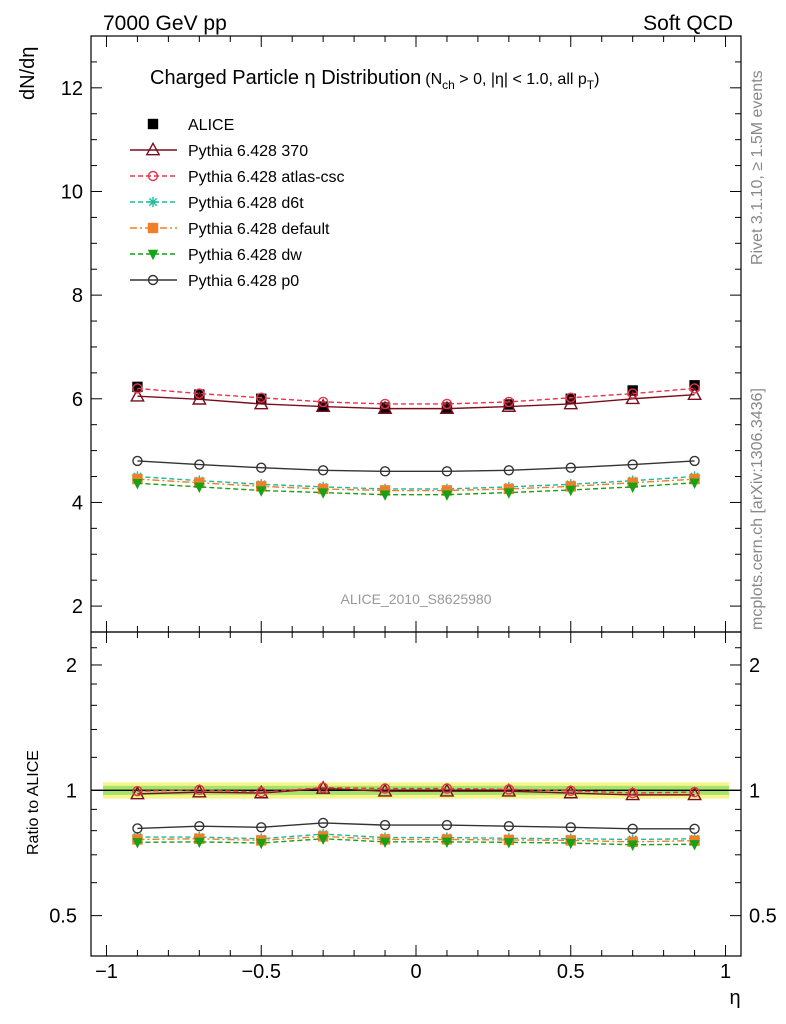 This screenshot has height=1024, width=786. I want to click on ratio-ytick-label-left: 0.5, so click(63, 917).